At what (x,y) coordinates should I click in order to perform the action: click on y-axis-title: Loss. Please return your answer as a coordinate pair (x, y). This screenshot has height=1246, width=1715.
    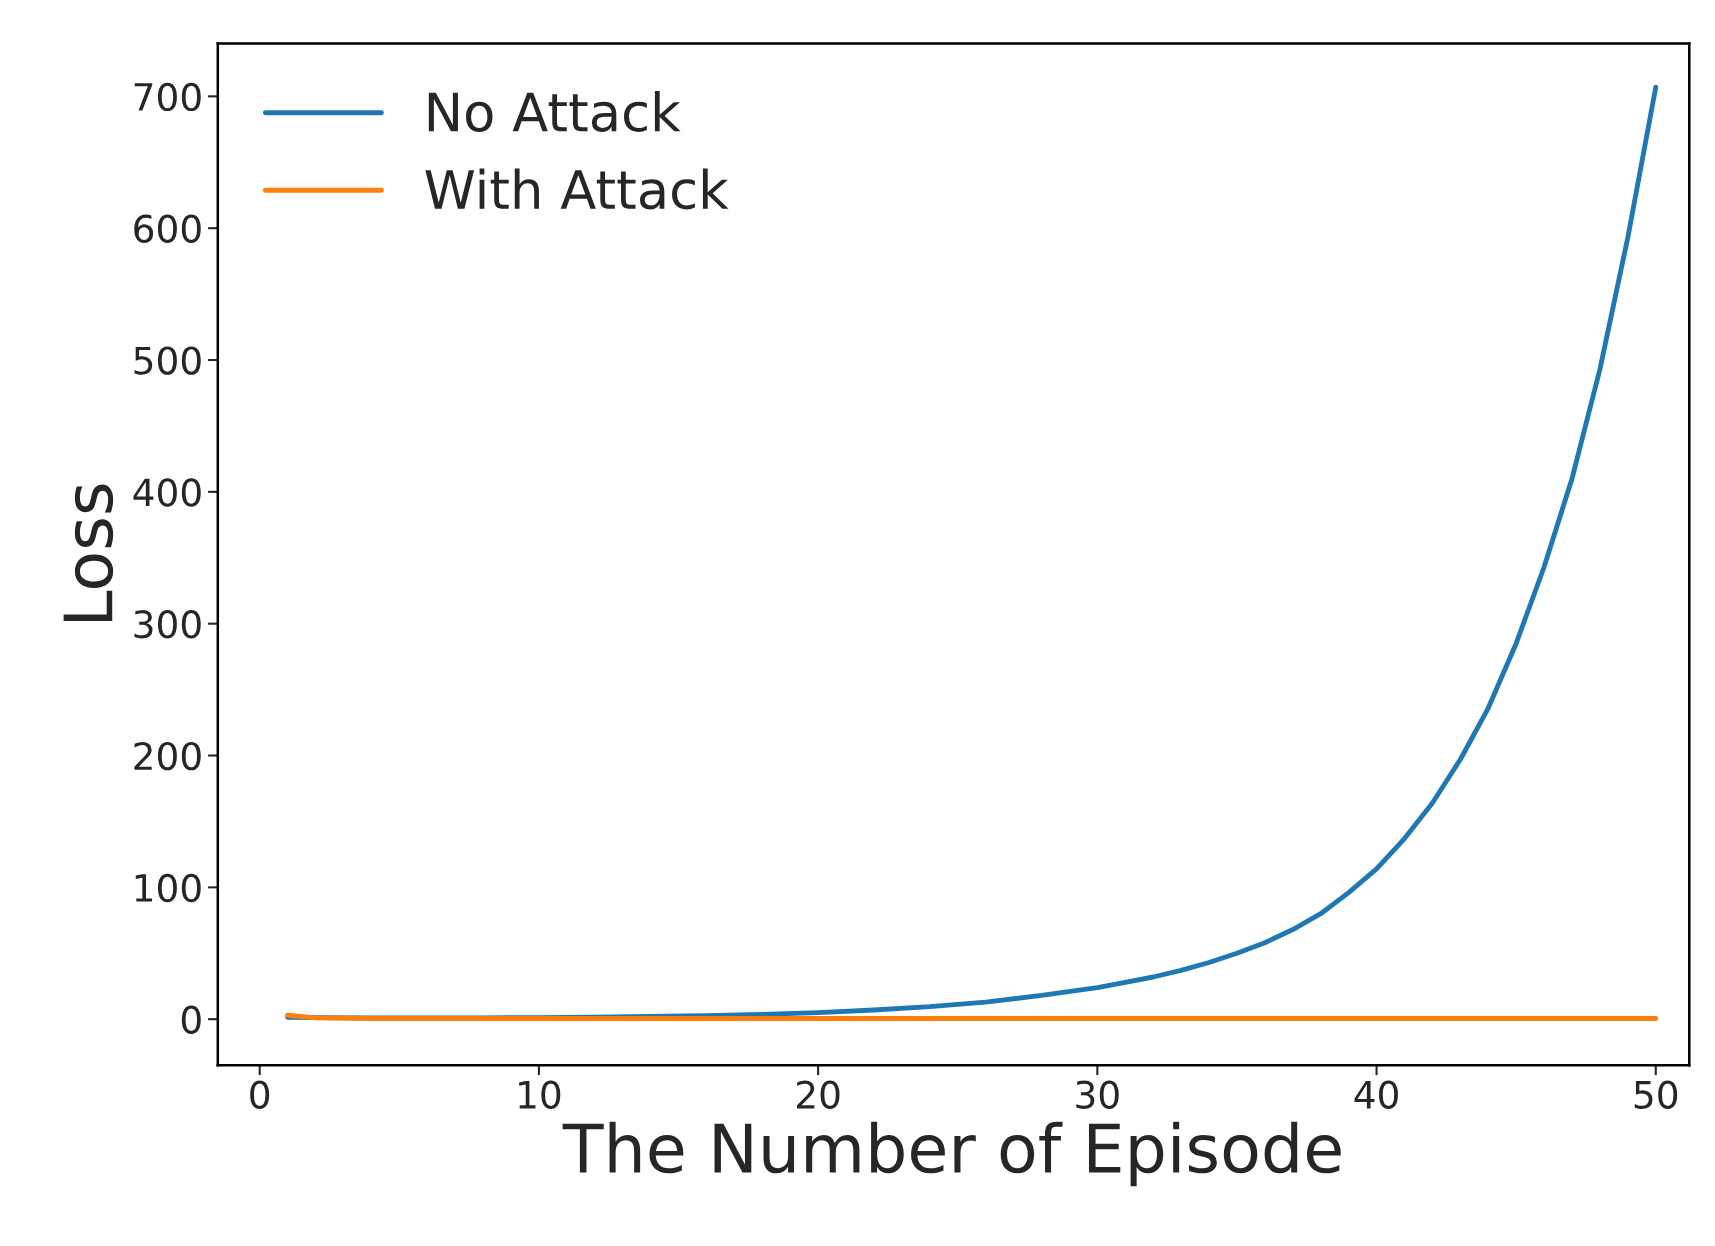
    Looking at the image, I should click on (88, 553).